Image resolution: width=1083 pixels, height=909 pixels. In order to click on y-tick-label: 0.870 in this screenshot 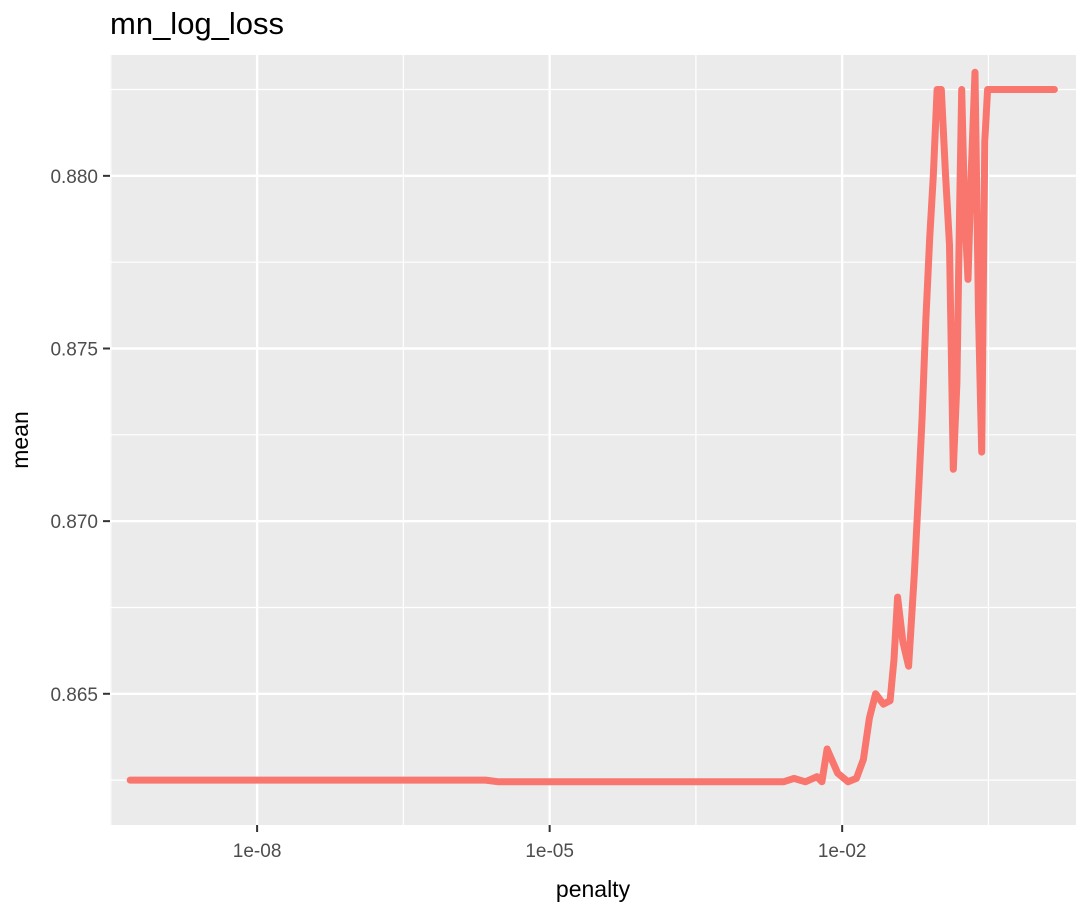, I will do `click(74, 522)`.